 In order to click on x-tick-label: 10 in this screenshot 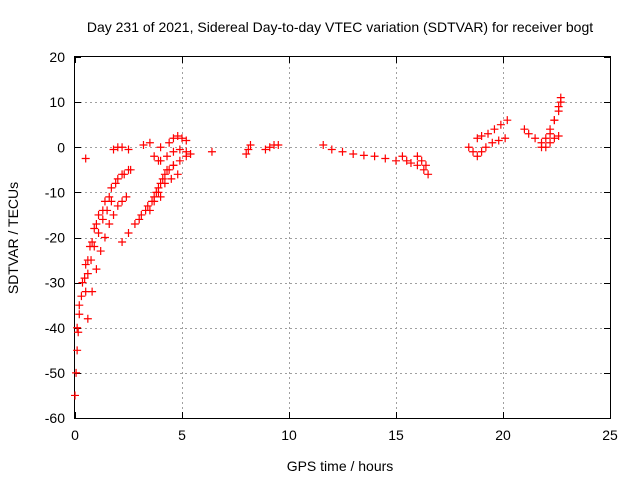, I will do `click(289, 435)`.